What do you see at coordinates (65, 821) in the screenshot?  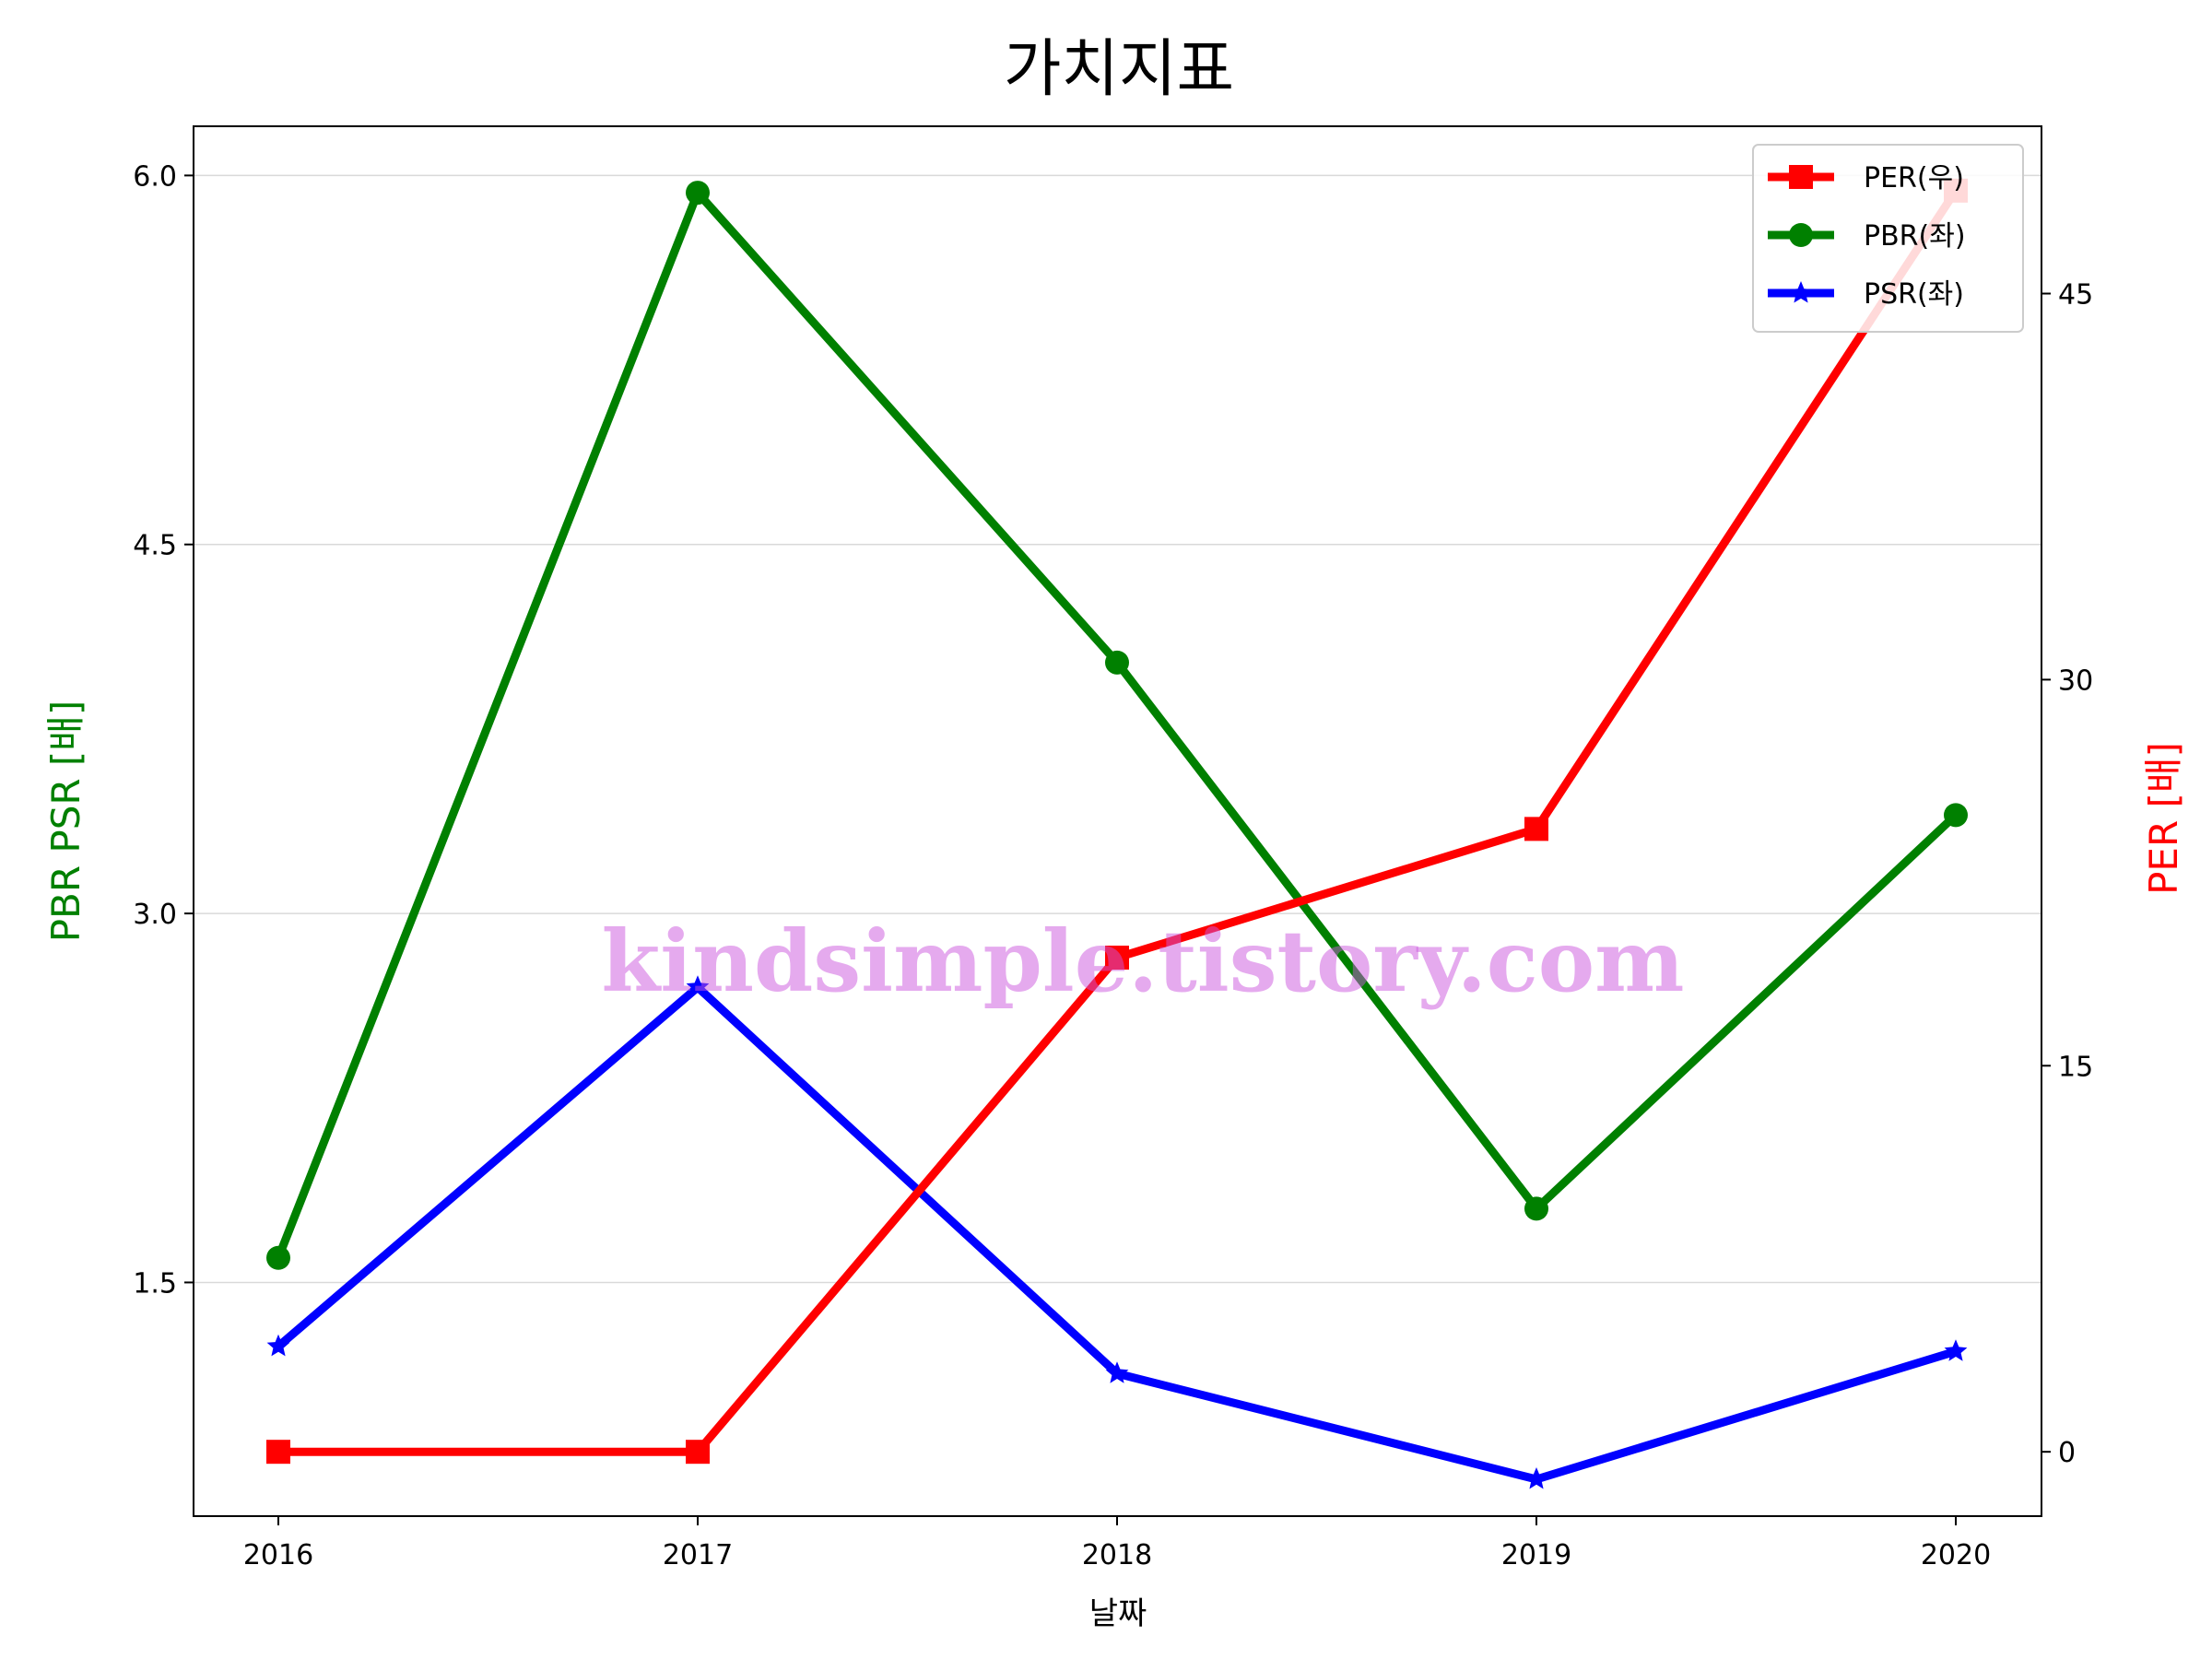 I see `left-y-axis-label: PBR PSR [배]` at bounding box center [65, 821].